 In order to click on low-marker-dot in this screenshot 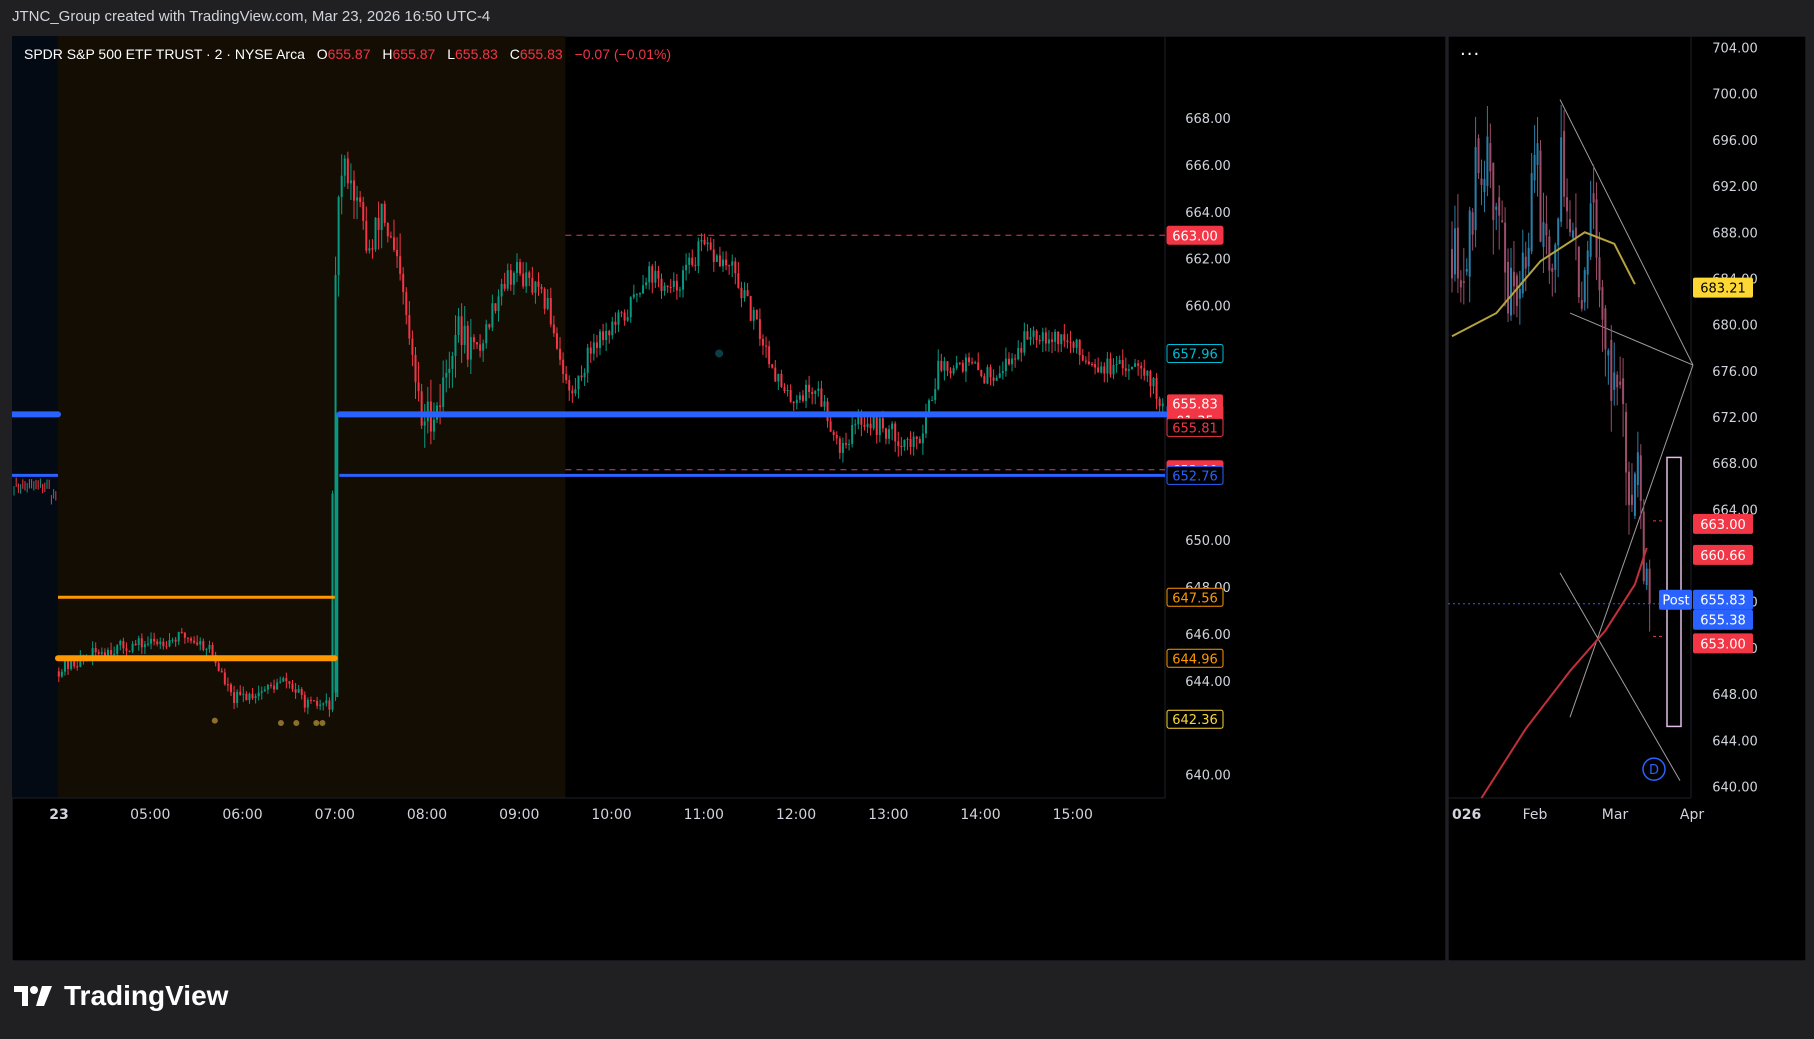, I will do `click(296, 722)`.